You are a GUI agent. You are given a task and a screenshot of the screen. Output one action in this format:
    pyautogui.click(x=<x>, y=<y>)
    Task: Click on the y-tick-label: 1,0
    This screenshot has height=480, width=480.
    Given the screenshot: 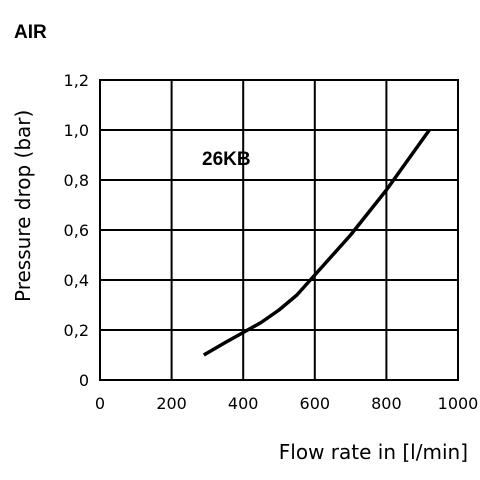 What is the action you would take?
    pyautogui.click(x=76, y=130)
    